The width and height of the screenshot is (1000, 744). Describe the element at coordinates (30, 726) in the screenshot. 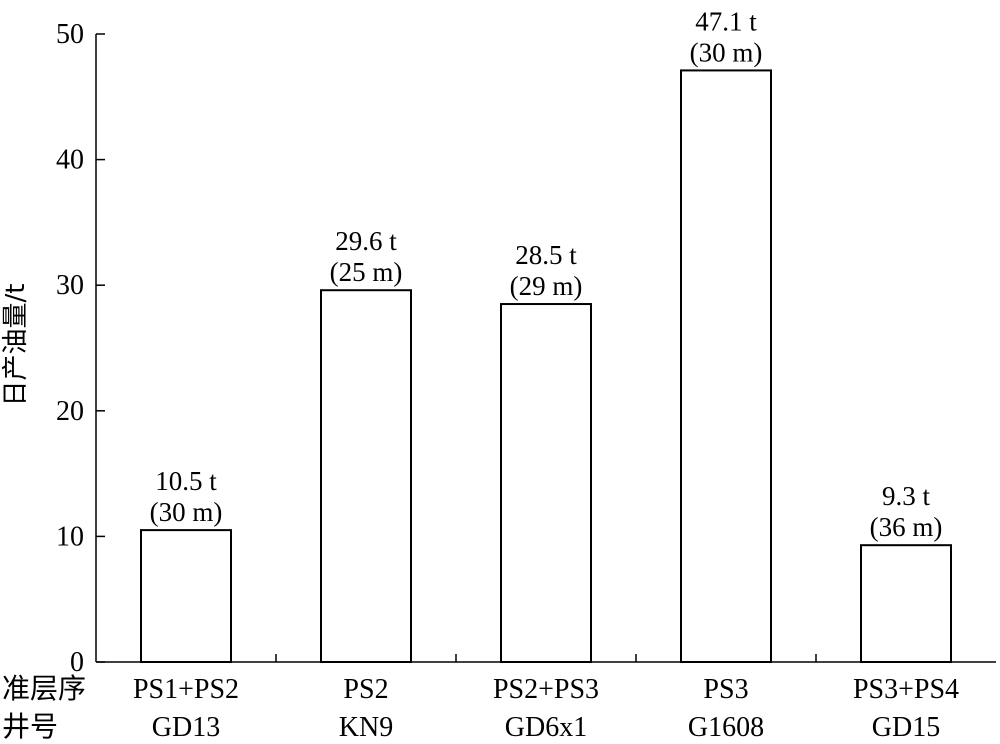

I see `row-header-well: 井号` at that location.